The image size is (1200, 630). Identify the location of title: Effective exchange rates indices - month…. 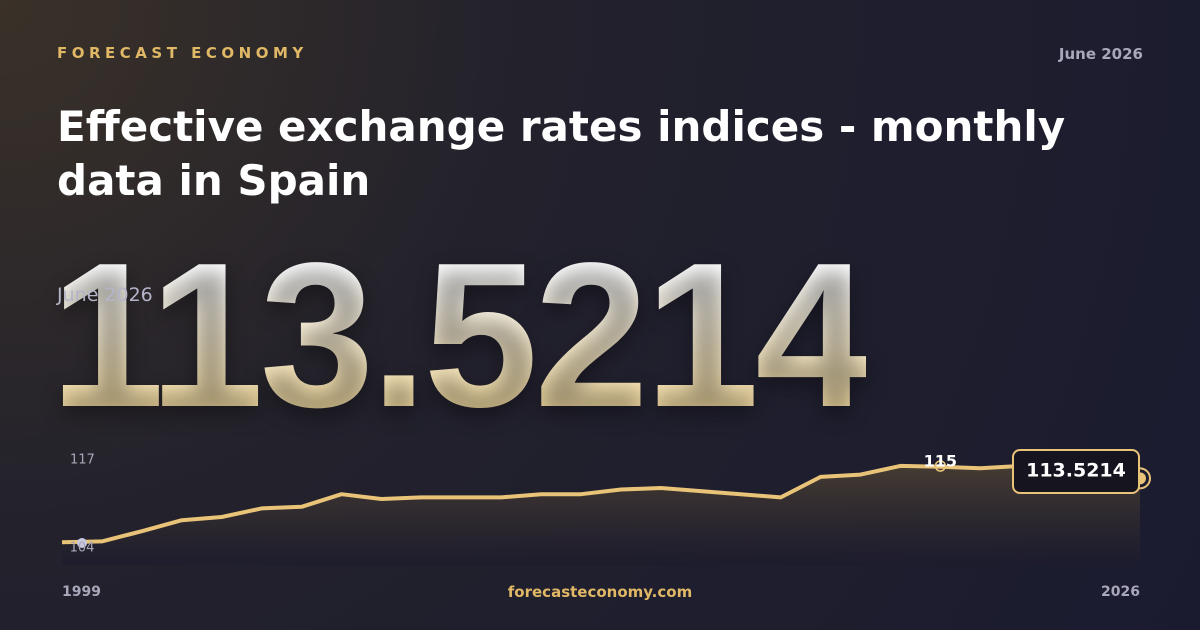
(561, 153).